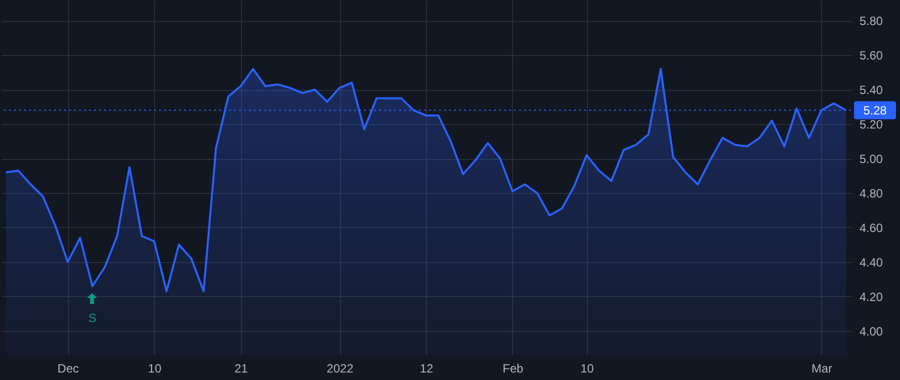 This screenshot has height=380, width=900. What do you see at coordinates (872, 331) in the screenshot?
I see `y-tick-label: 4.00` at bounding box center [872, 331].